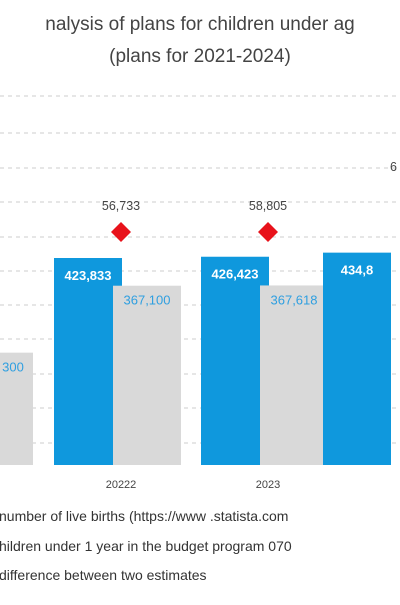 Image resolution: width=400 pixels, height=605 pixels. What do you see at coordinates (121, 206) in the screenshot?
I see `difference-label: 56,733` at bounding box center [121, 206].